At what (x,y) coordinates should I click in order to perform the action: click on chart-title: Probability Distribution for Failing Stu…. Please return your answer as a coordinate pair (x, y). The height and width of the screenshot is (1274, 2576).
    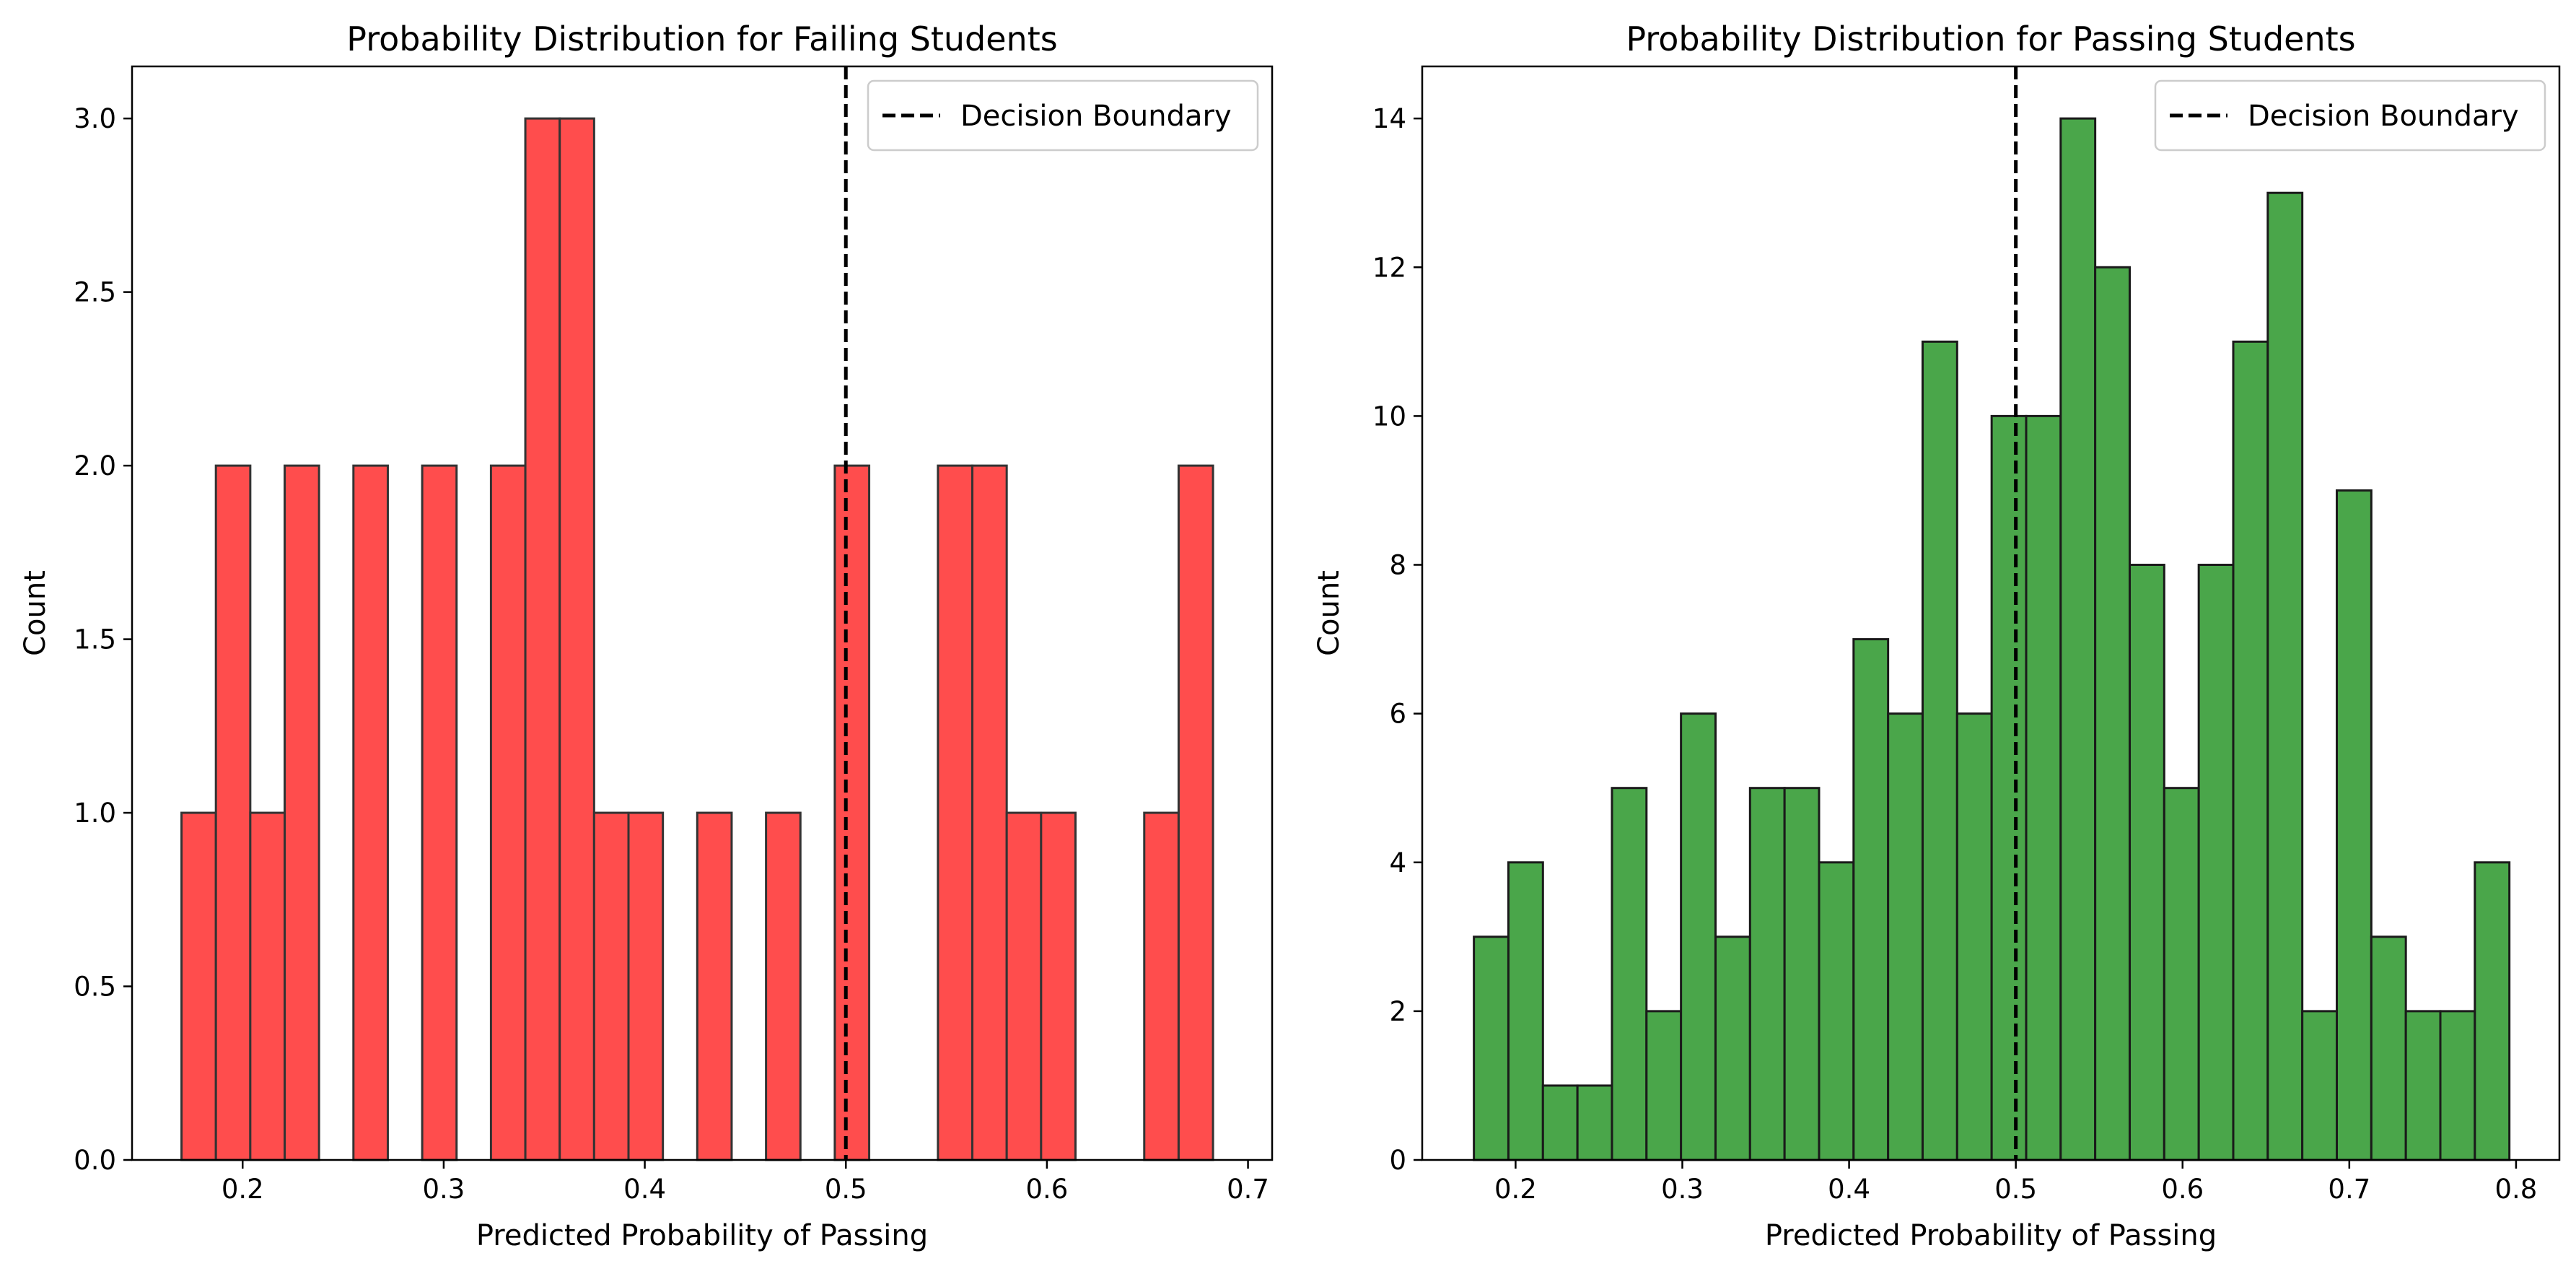
    Looking at the image, I should click on (701, 38).